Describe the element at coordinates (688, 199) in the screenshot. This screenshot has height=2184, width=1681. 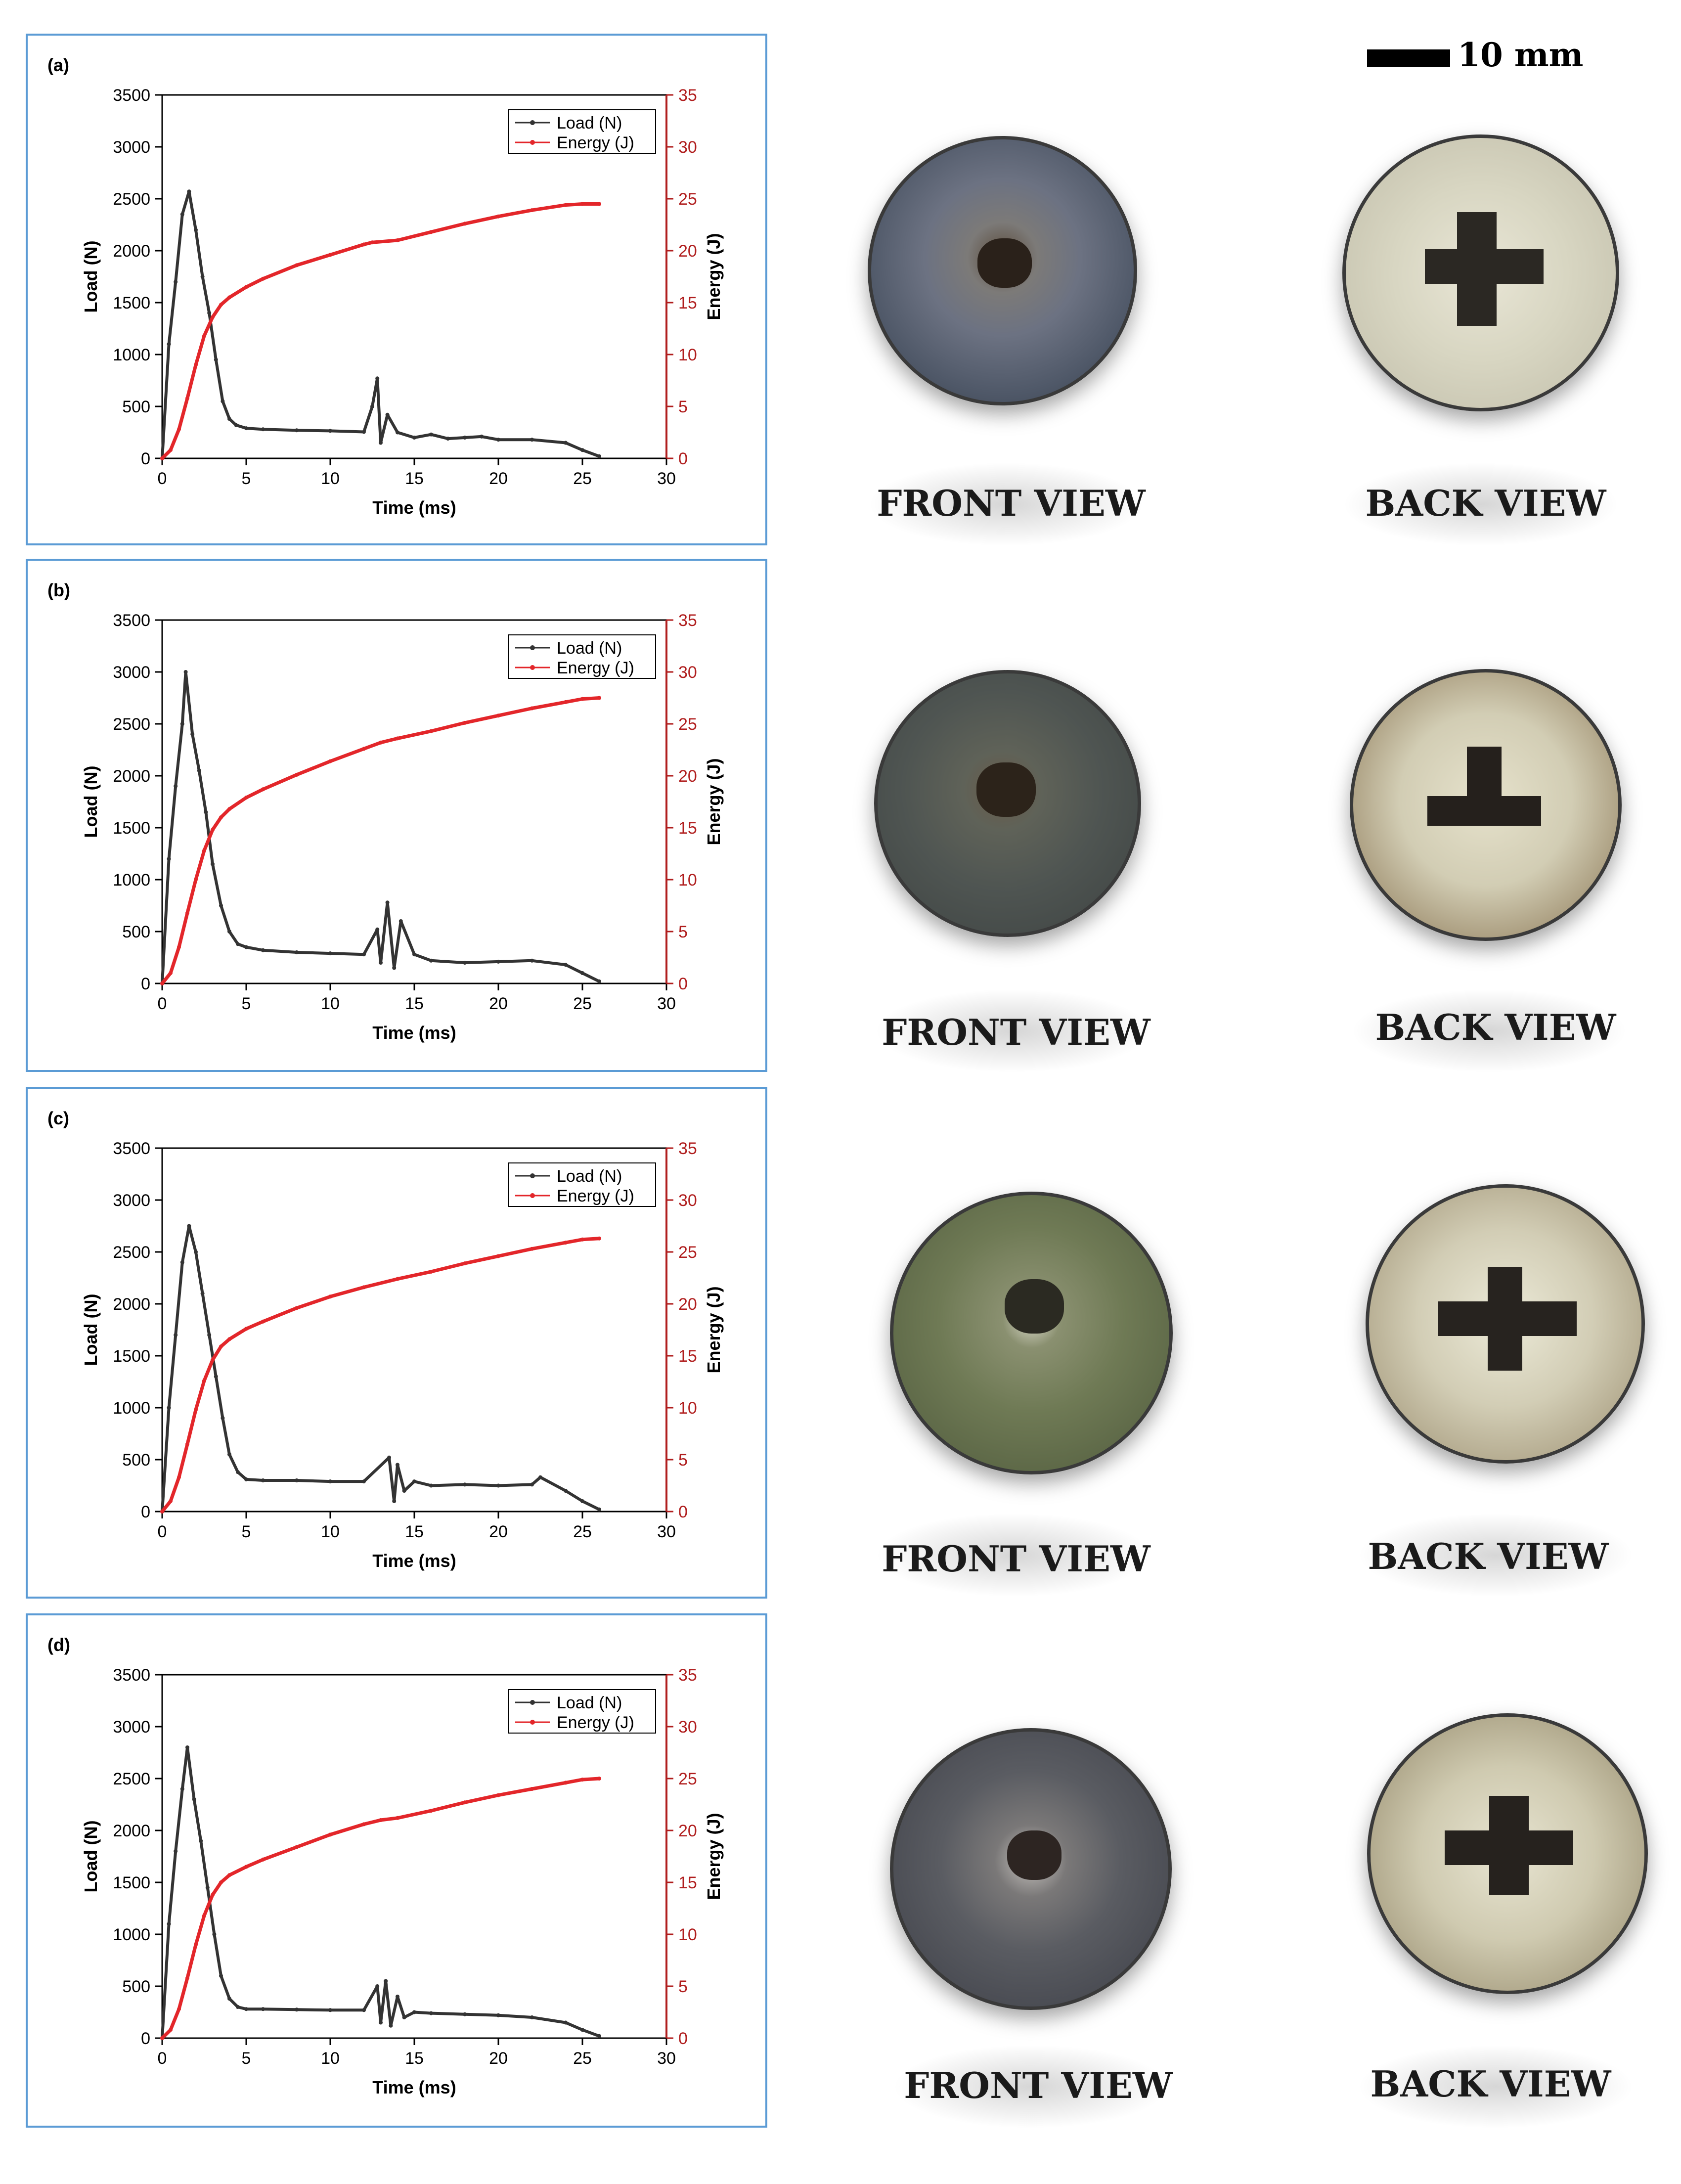
I see `y2-tick-label: 25` at that location.